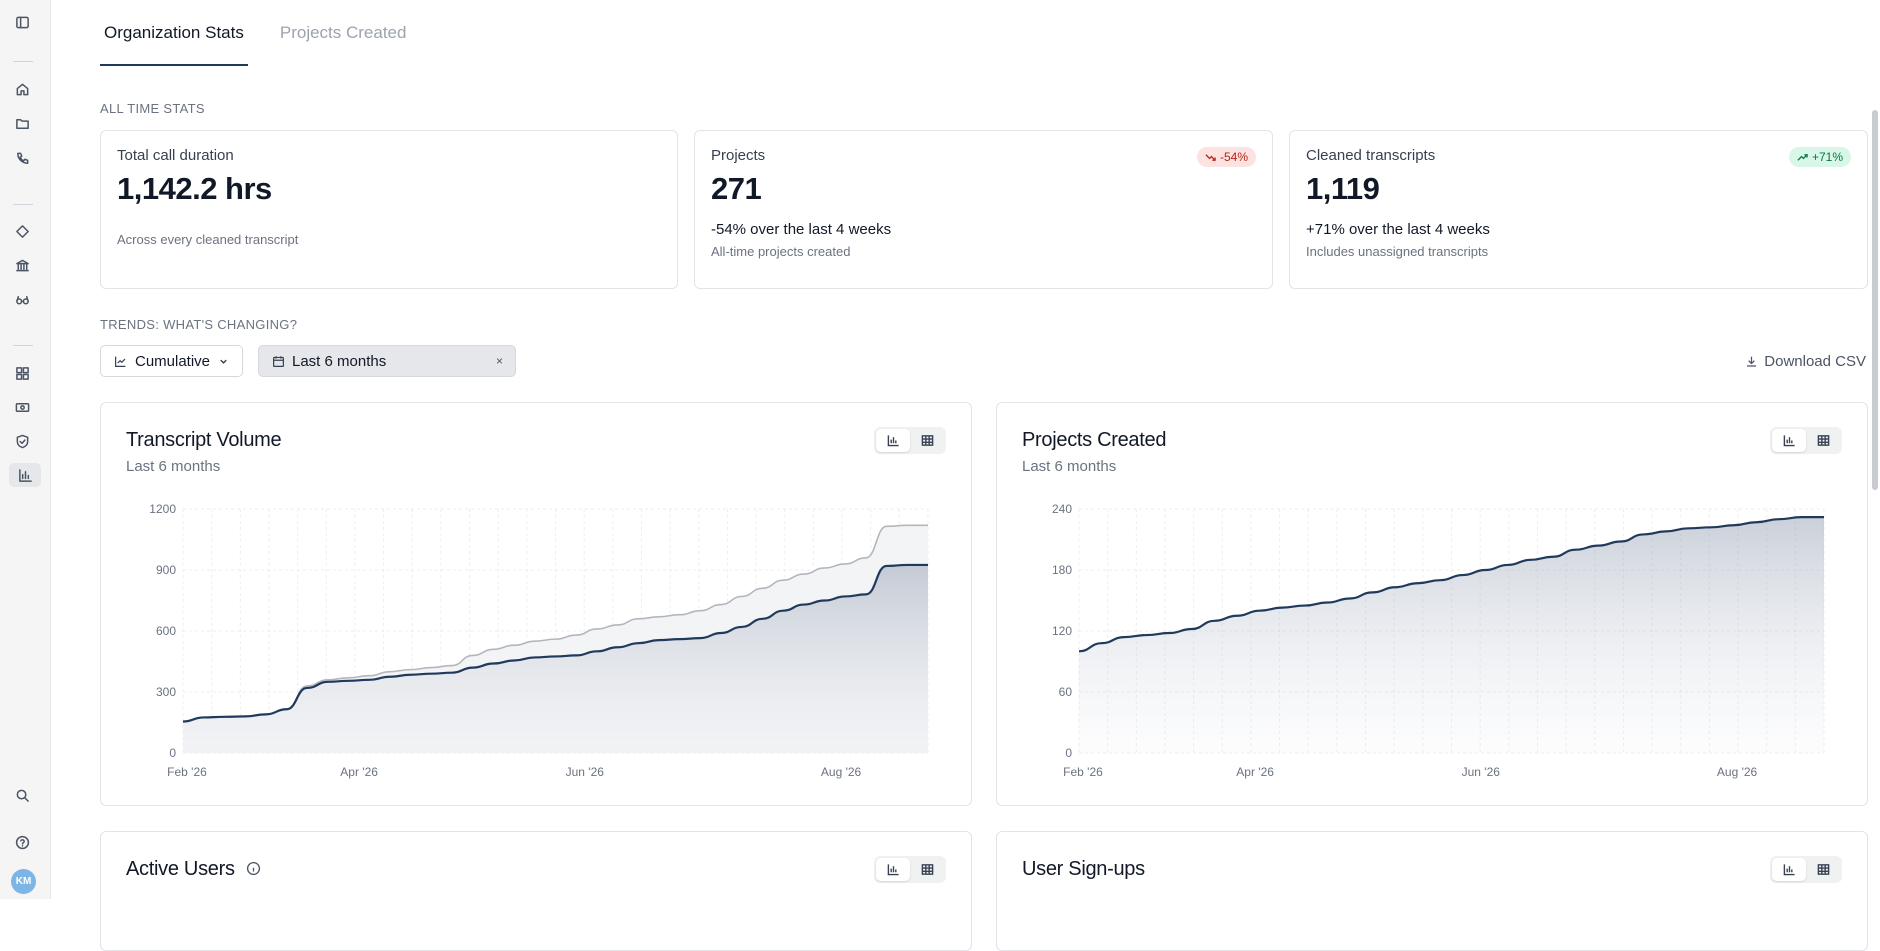 This screenshot has height=951, width=1880. I want to click on y-tick-label: 600, so click(166, 631).